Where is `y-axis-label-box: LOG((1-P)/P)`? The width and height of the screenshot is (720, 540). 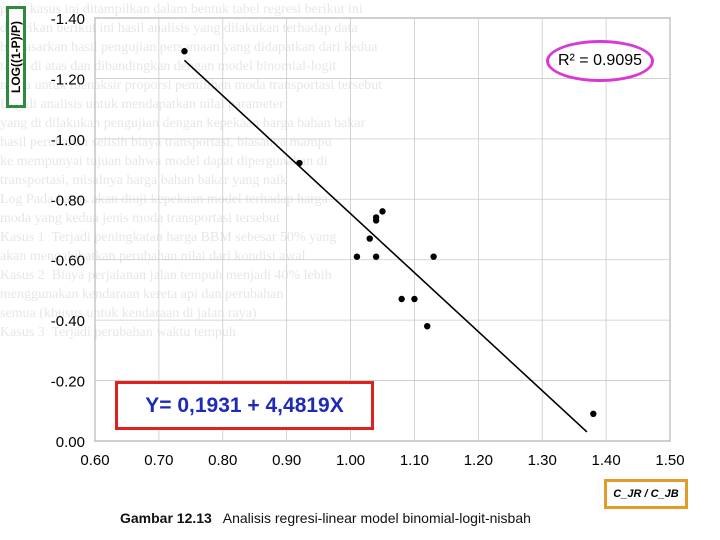
y-axis-label-box: LOG((1-P)/P) is located at coordinates (16, 57).